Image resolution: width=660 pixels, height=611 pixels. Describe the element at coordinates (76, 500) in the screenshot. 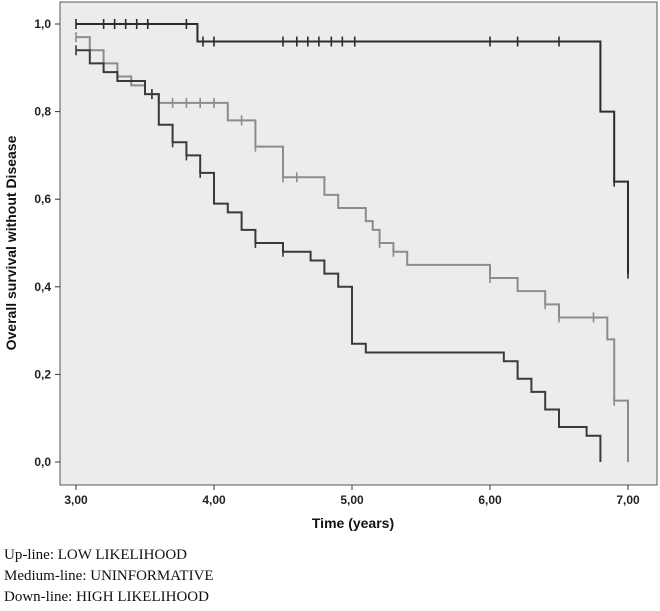

I see `x-tick-label: 3,00` at that location.